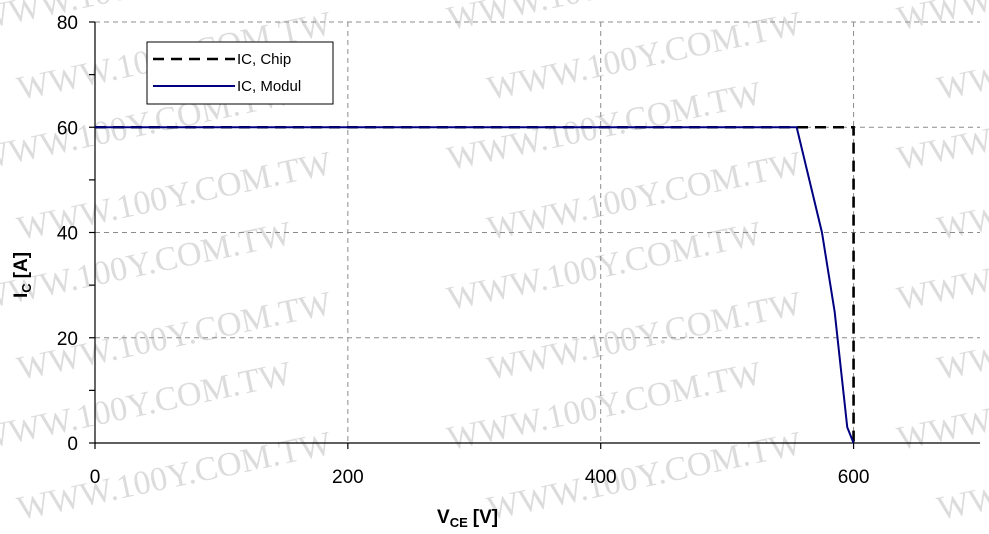  Describe the element at coordinates (854, 477) in the screenshot. I see `x-tick-label: 600` at that location.